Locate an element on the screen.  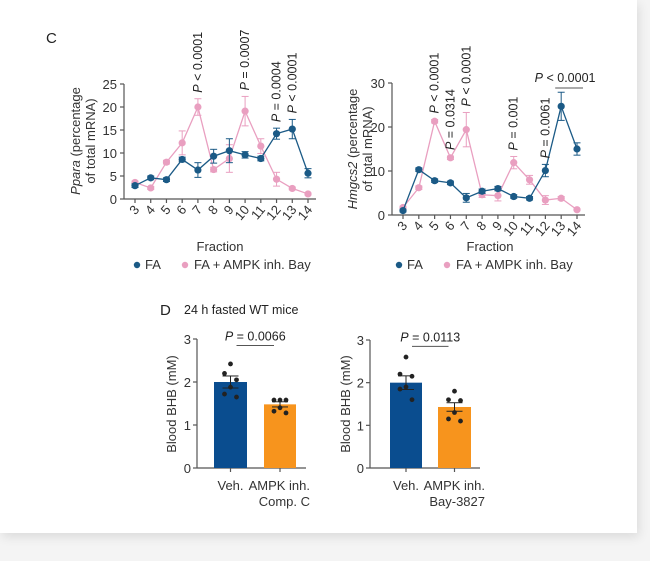
p-value-annotation: P = 0.001 is located at coordinates (514, 124).